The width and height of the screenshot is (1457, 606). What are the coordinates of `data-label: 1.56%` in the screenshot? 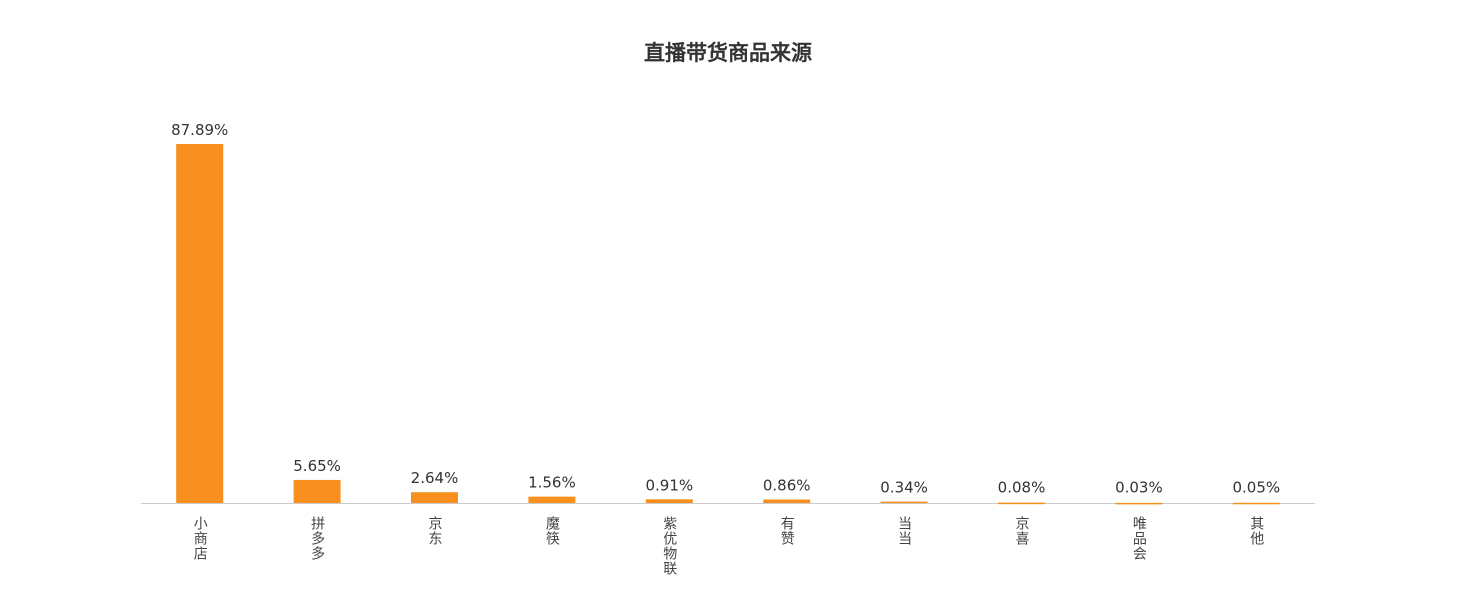 It's located at (552, 483).